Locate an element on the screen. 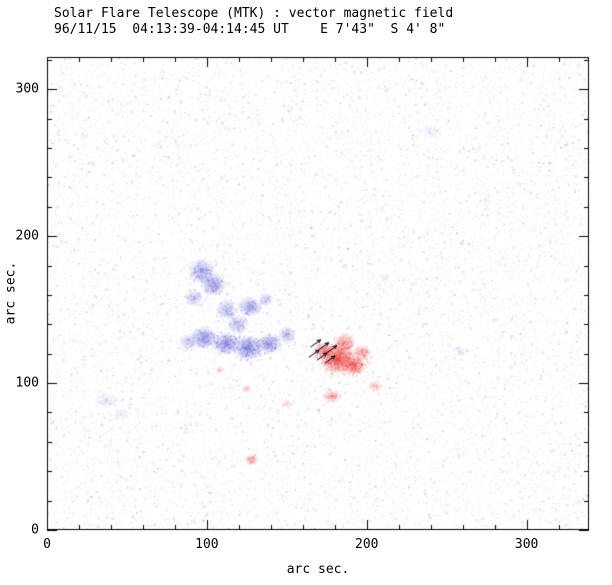 Image resolution: width=612 pixels, height=585 pixels. x-tick-label: 0 is located at coordinates (47, 544).